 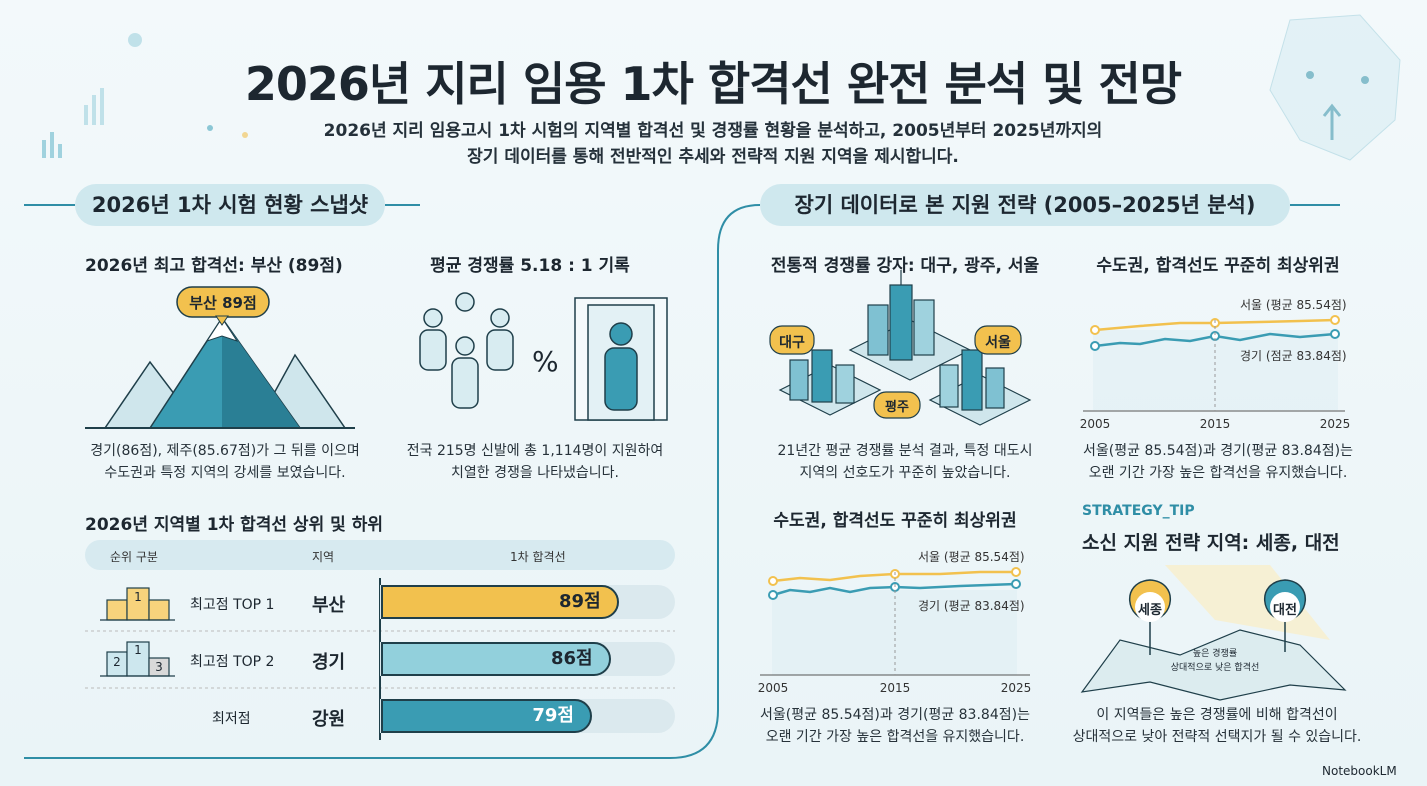 What do you see at coordinates (329, 662) in the screenshot?
I see `region: 경기` at bounding box center [329, 662].